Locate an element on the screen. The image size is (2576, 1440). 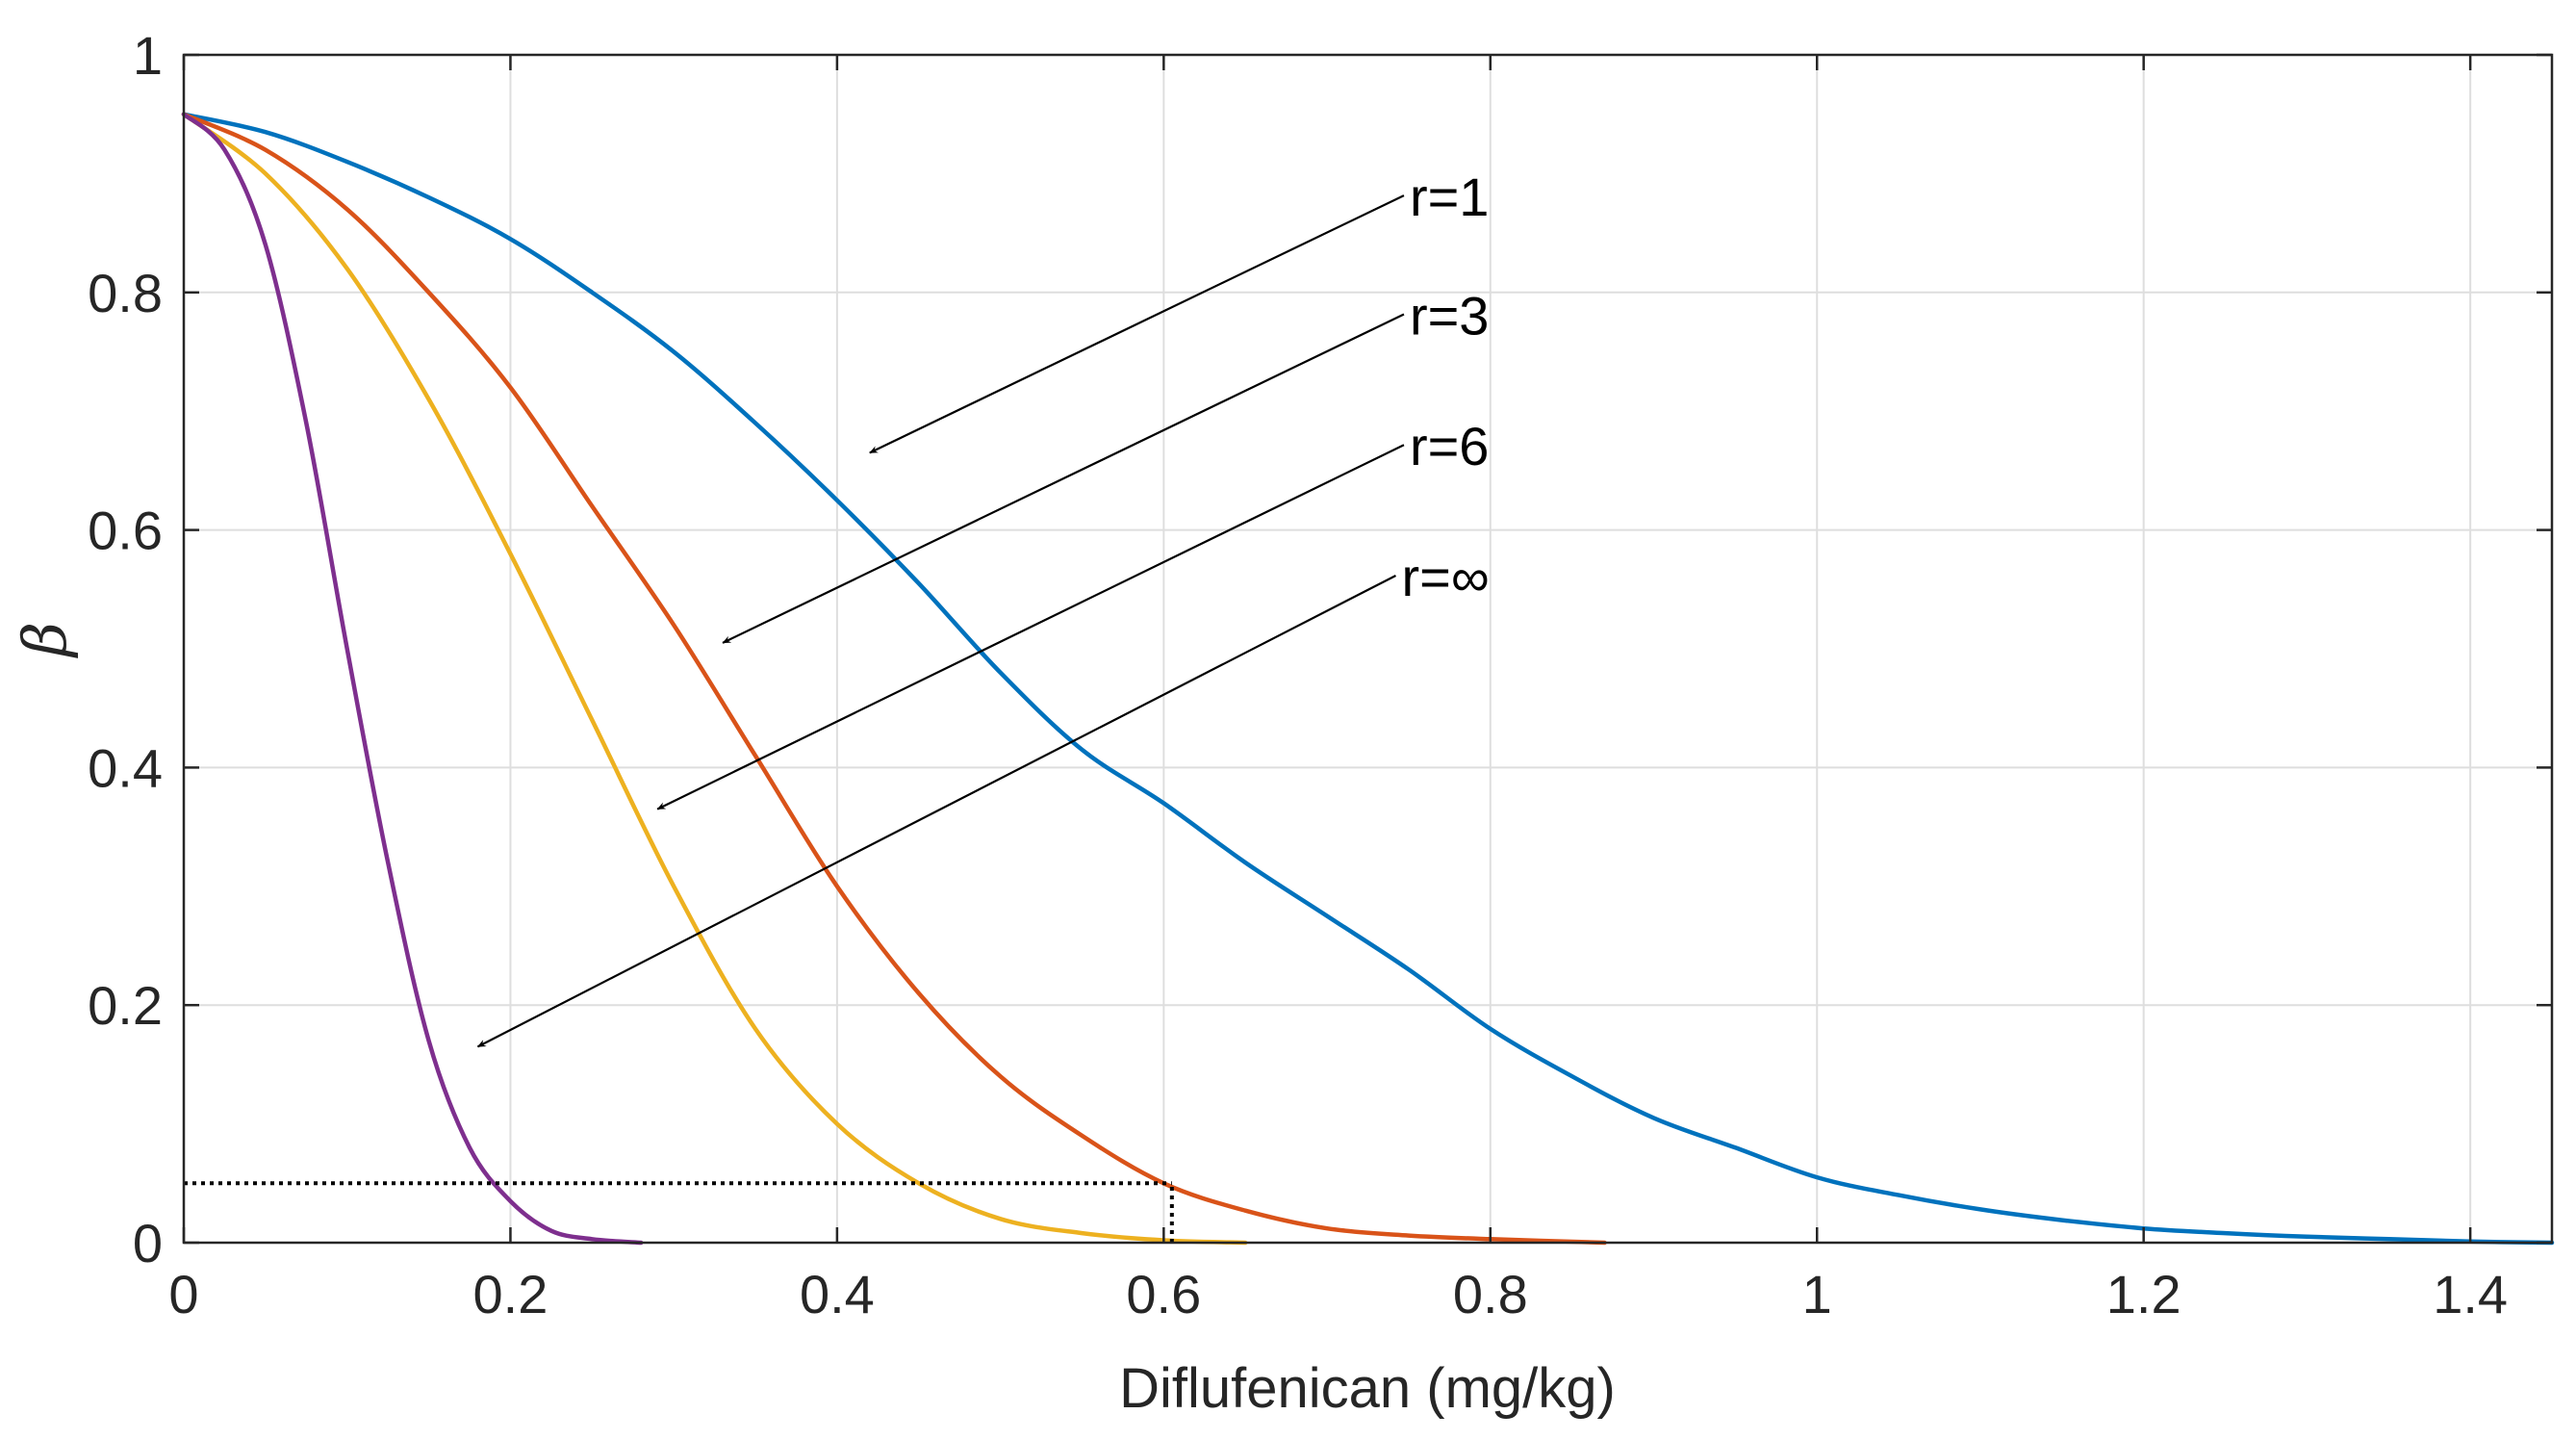
y-tick-label: 0.6 is located at coordinates (125, 531).